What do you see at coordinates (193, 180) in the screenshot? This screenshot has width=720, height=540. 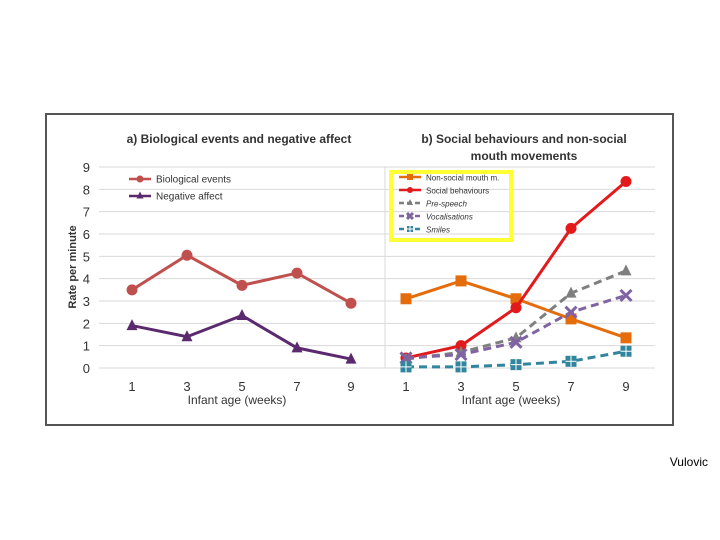 I see `legend-label: Biological events` at bounding box center [193, 180].